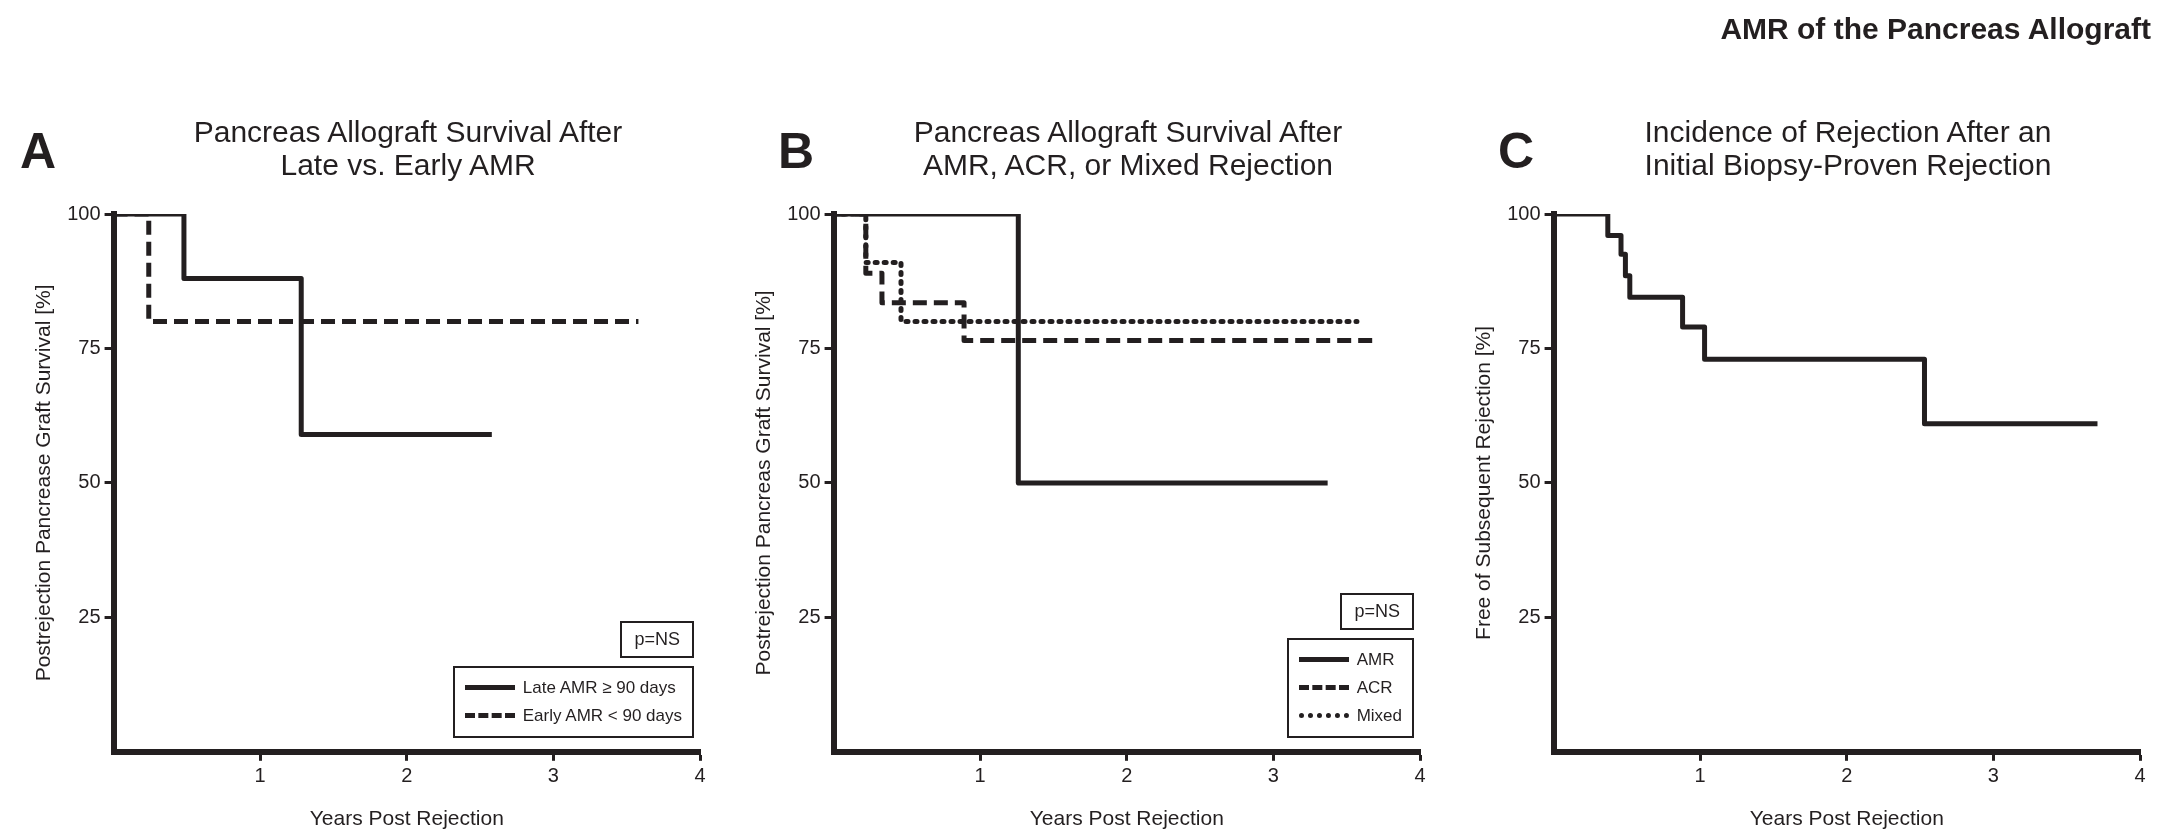 This screenshot has width=2165, height=837. Describe the element at coordinates (763, 483) in the screenshot. I see `y-axis-title: Postrejection Pancreas Graft Survival [%]` at that location.